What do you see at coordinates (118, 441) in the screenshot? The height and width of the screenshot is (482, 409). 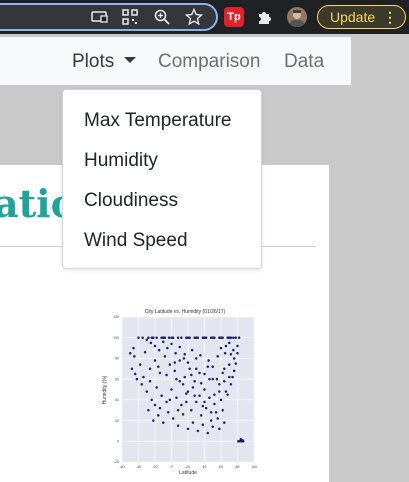 I see `y-tick-label: 0` at bounding box center [118, 441].